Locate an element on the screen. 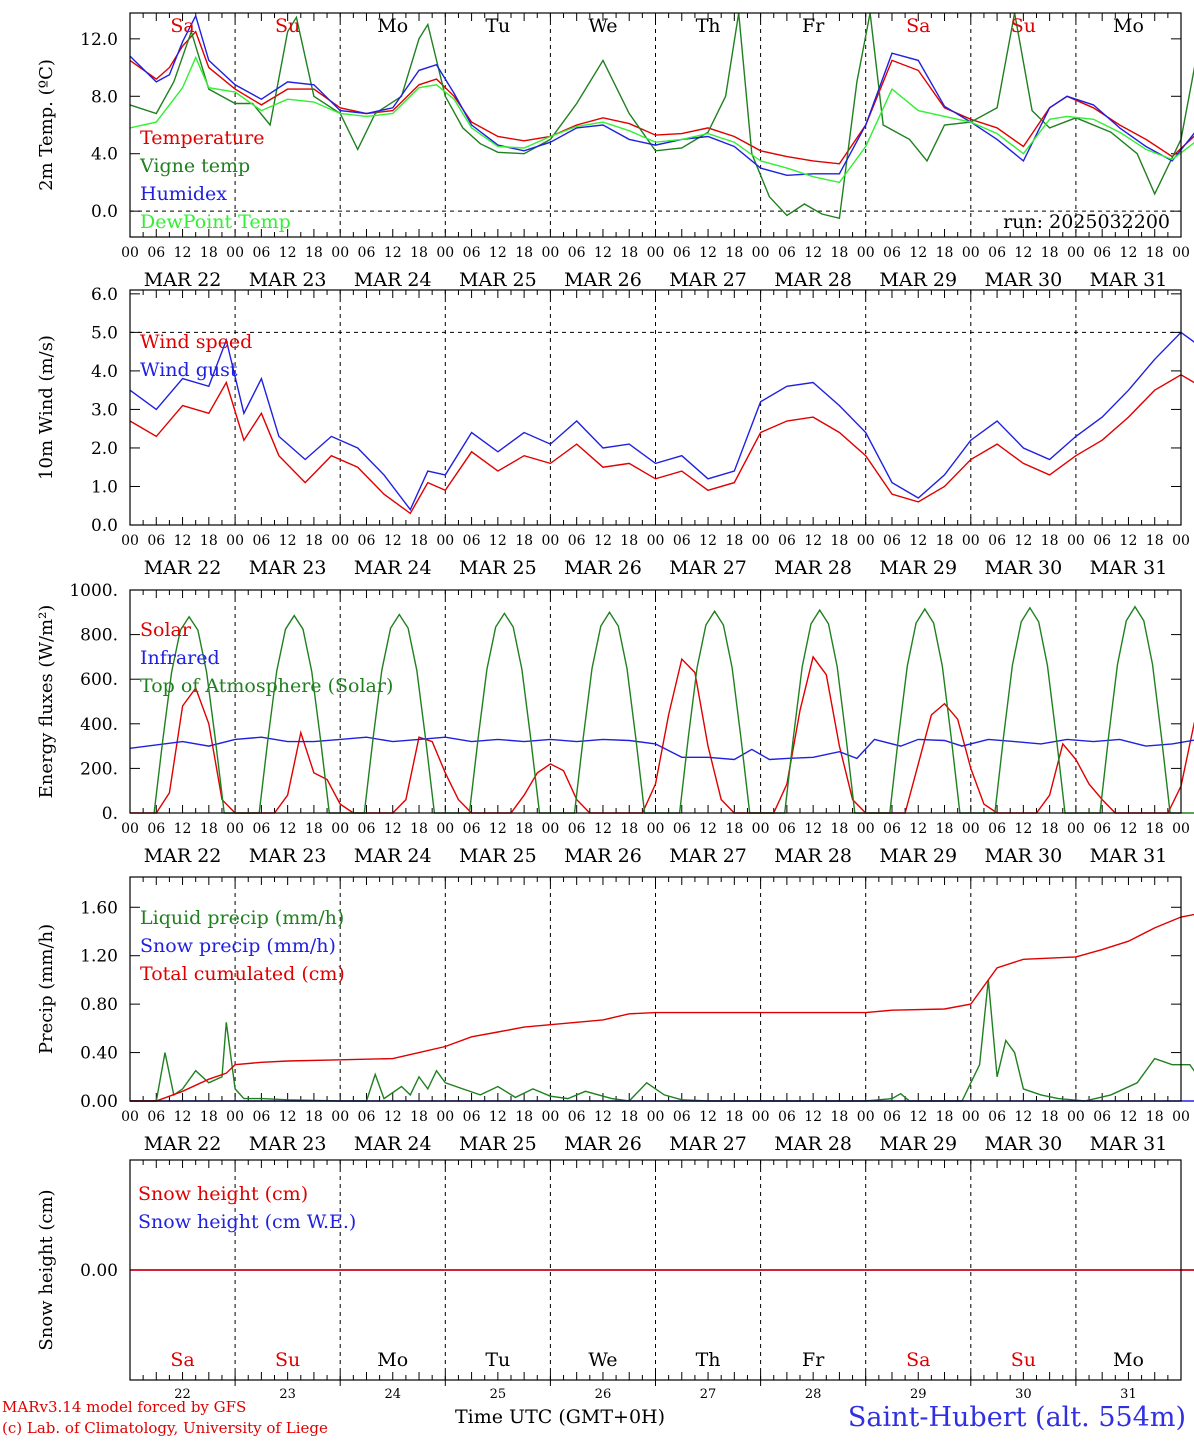 The width and height of the screenshot is (1194, 1444). legend-entry: Vigne temp is located at coordinates (194, 166).